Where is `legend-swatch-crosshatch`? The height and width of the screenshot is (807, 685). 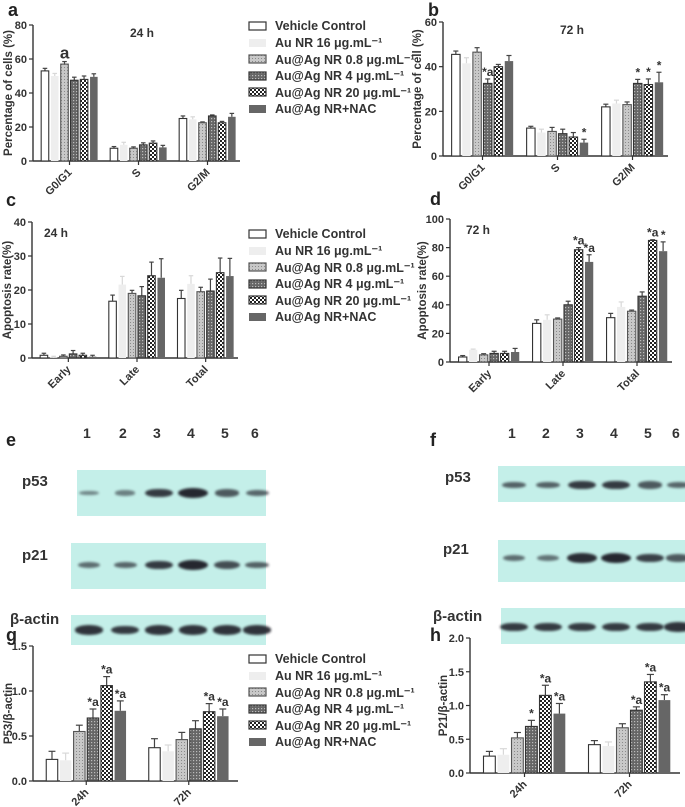
legend-swatch-crosshatch is located at coordinates (257, 75).